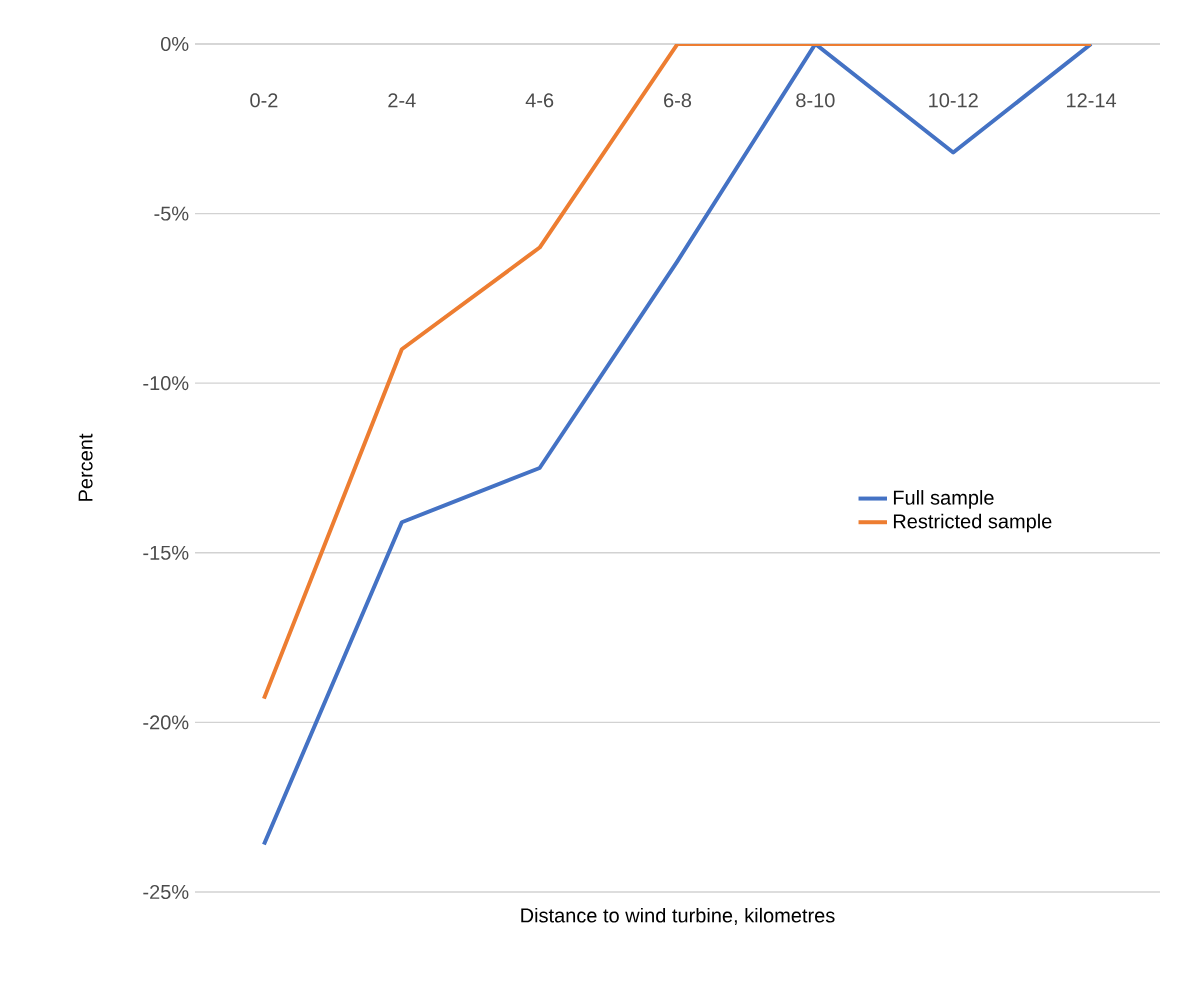 This screenshot has width=1194, height=1002. I want to click on x-axis-title: Distance to wind turbine, kilometres, so click(678, 916).